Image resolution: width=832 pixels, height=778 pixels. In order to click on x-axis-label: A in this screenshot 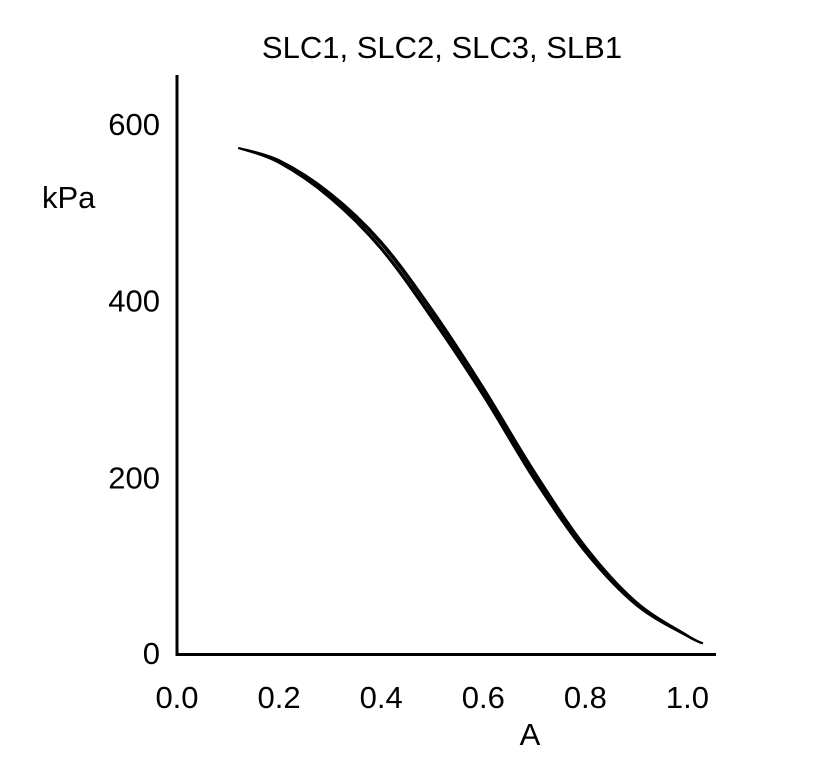, I will do `click(530, 734)`.